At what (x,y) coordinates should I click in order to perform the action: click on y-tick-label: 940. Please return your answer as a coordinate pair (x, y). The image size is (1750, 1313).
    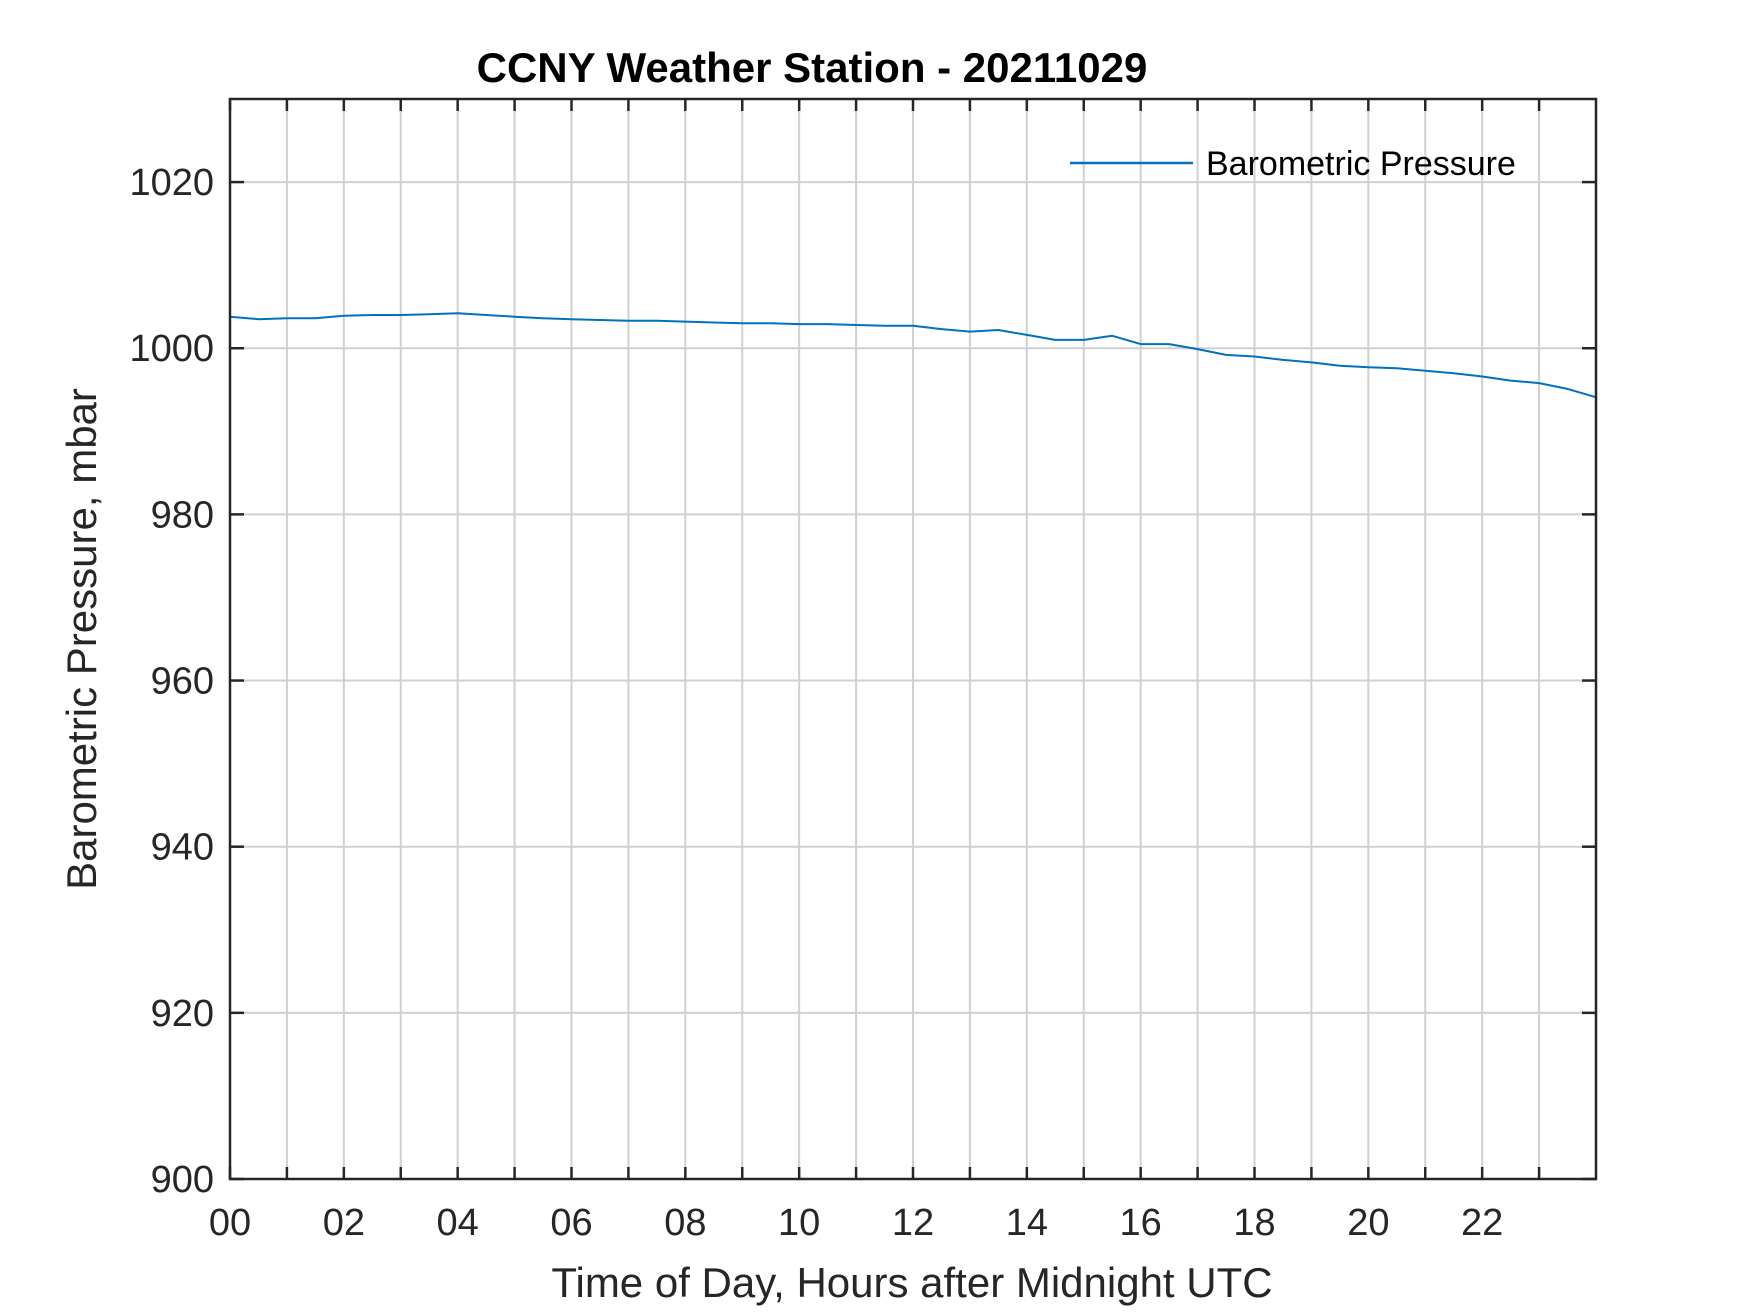
    Looking at the image, I should click on (182, 848).